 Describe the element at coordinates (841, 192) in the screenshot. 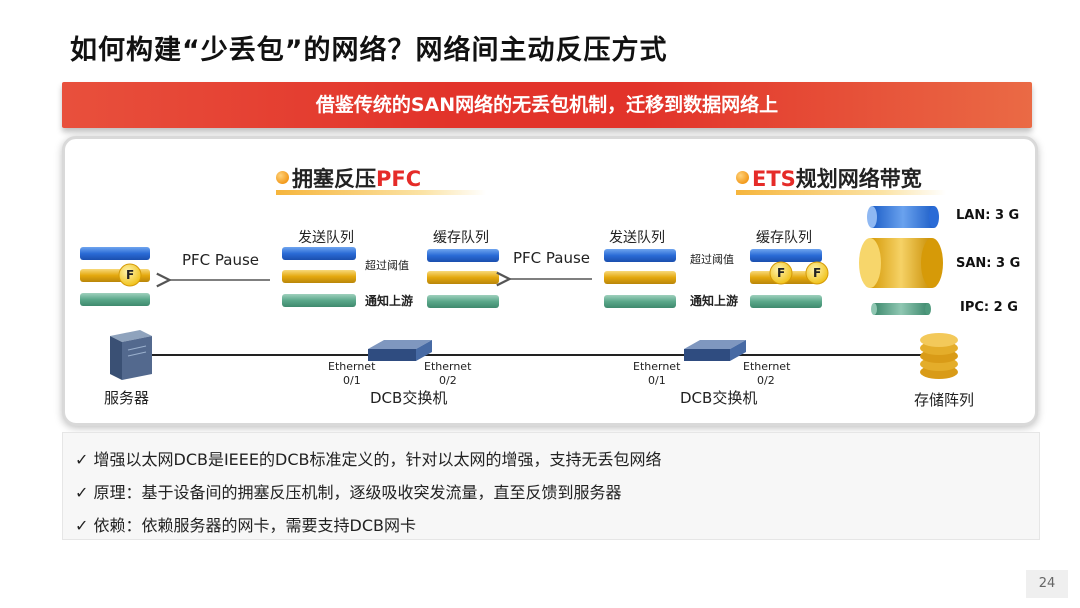

I see `ets-title-underline` at that location.